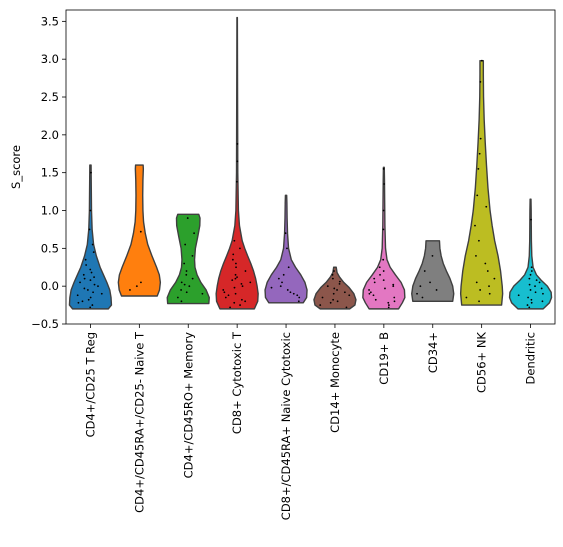  What do you see at coordinates (90, 384) in the screenshot?
I see `x-tick-label: CD4+/CD25 T Reg` at bounding box center [90, 384].